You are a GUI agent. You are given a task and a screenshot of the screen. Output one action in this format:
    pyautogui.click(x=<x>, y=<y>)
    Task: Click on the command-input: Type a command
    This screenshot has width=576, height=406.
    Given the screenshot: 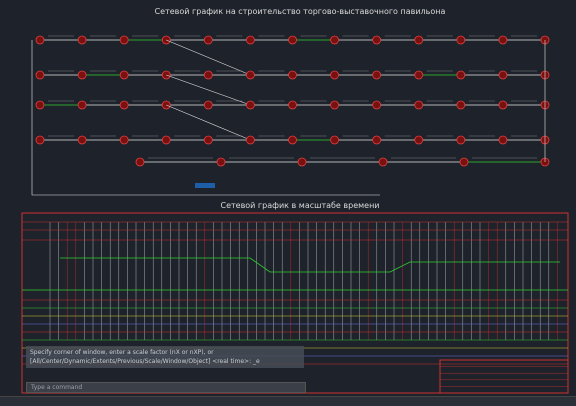 What is the action you would take?
    pyautogui.click(x=166, y=387)
    